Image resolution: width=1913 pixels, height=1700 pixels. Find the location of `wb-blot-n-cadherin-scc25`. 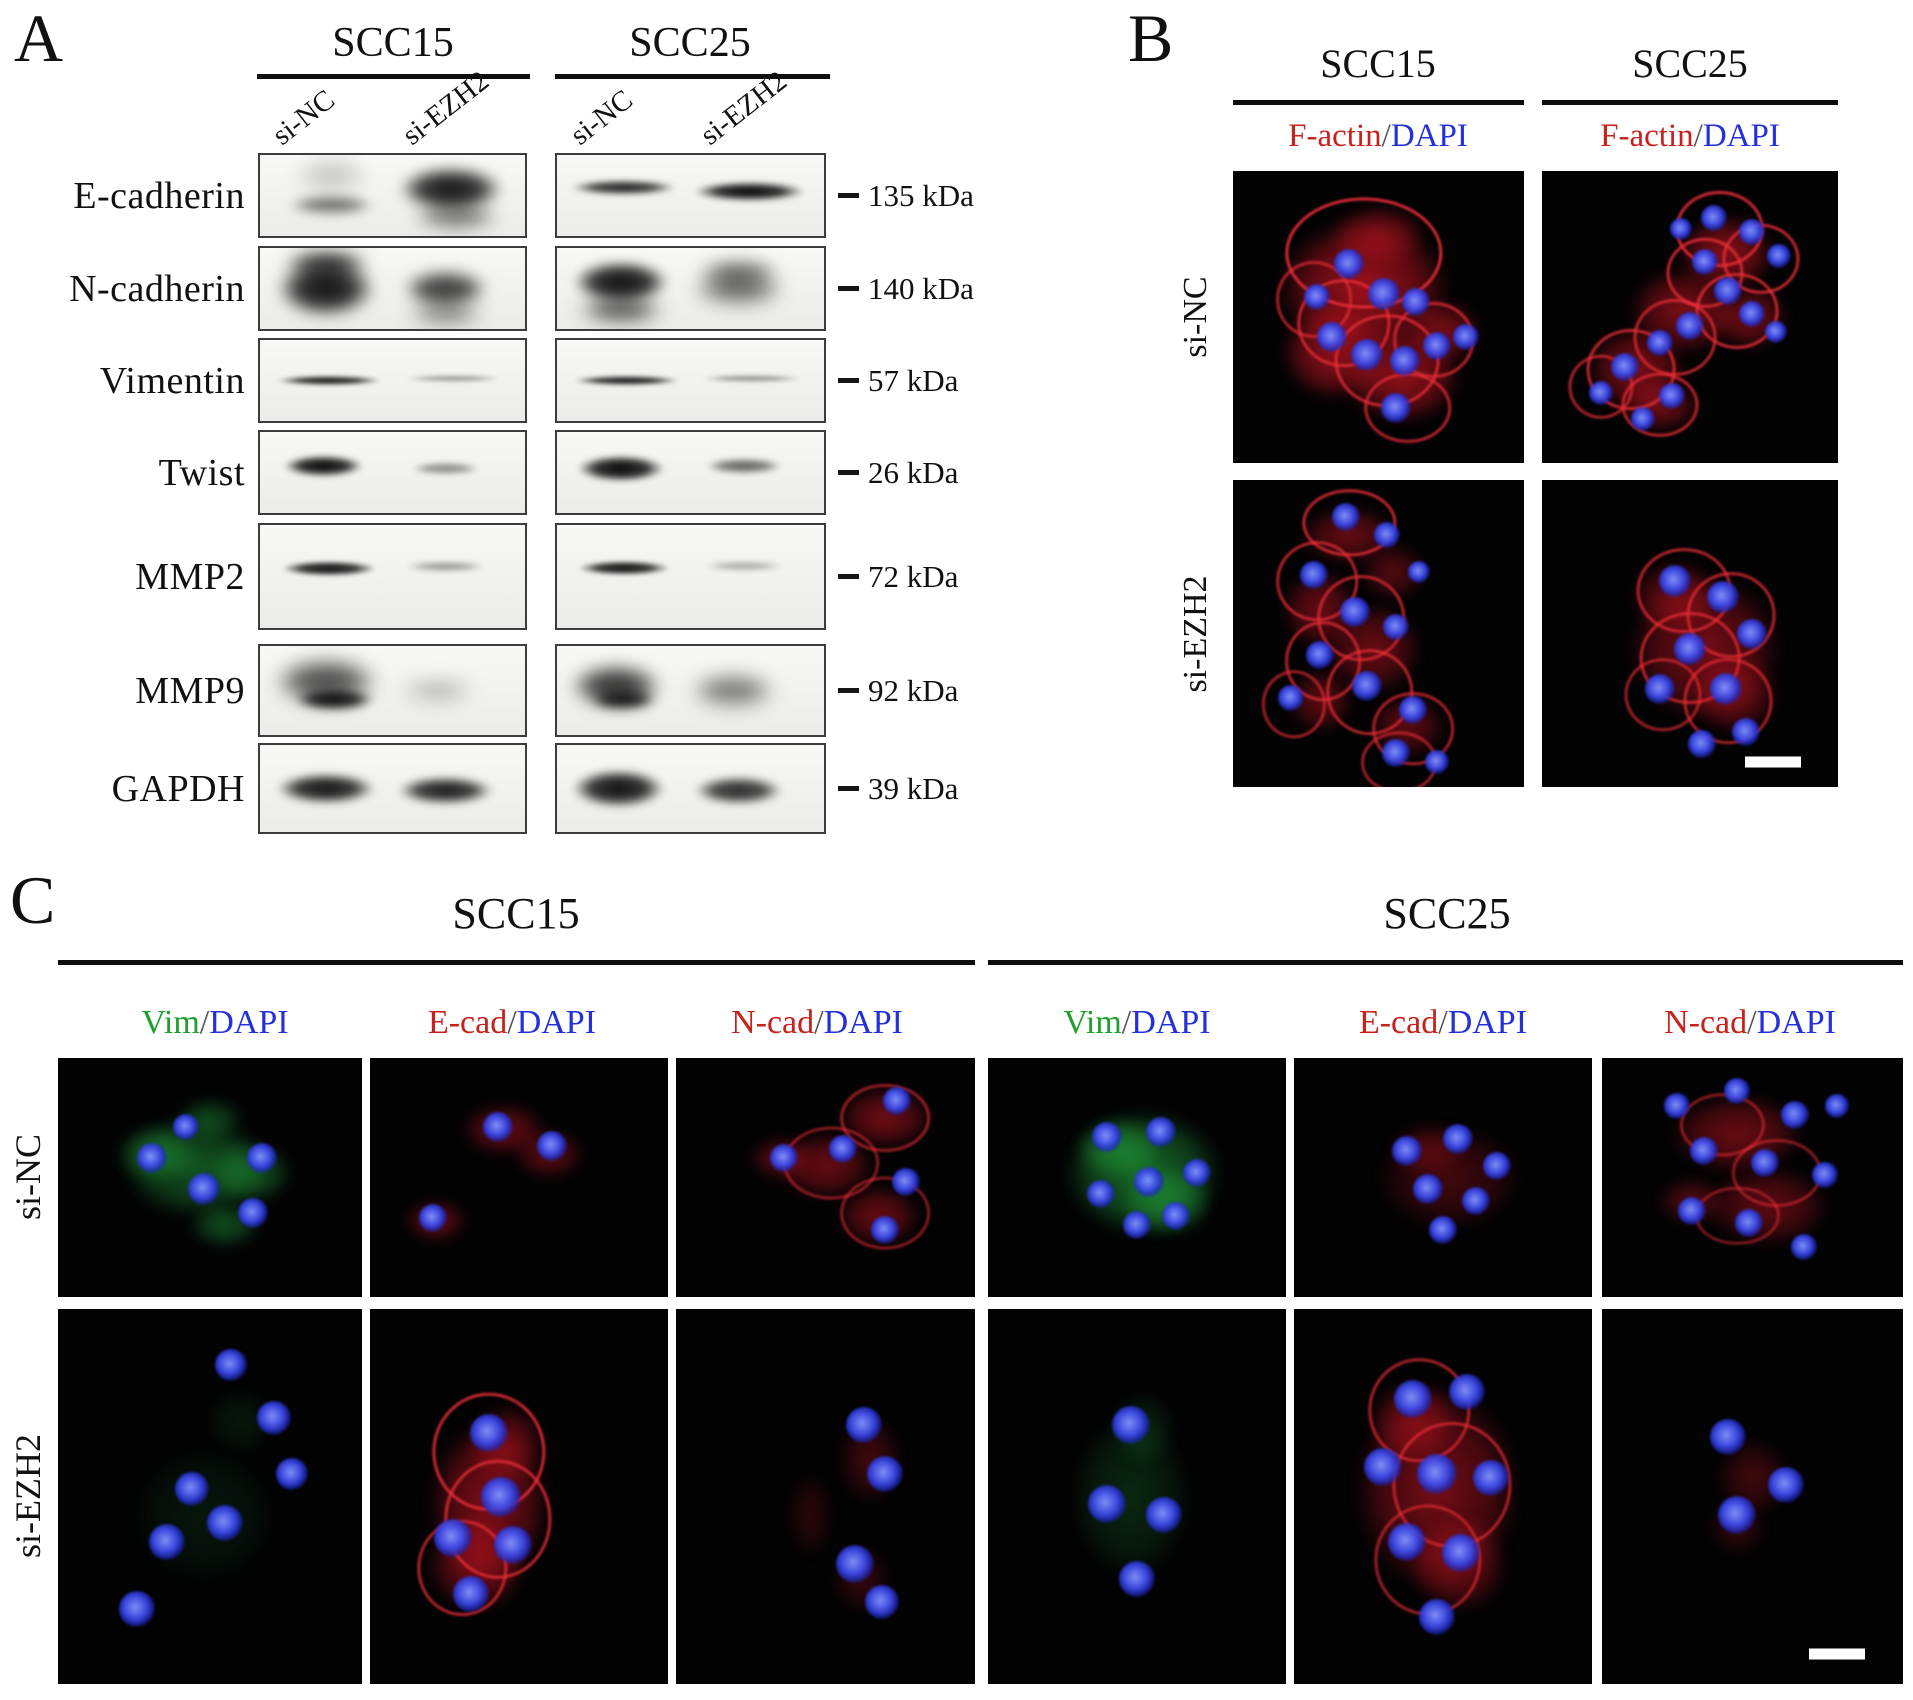

wb-blot-n-cadherin-scc25 is located at coordinates (690, 288).